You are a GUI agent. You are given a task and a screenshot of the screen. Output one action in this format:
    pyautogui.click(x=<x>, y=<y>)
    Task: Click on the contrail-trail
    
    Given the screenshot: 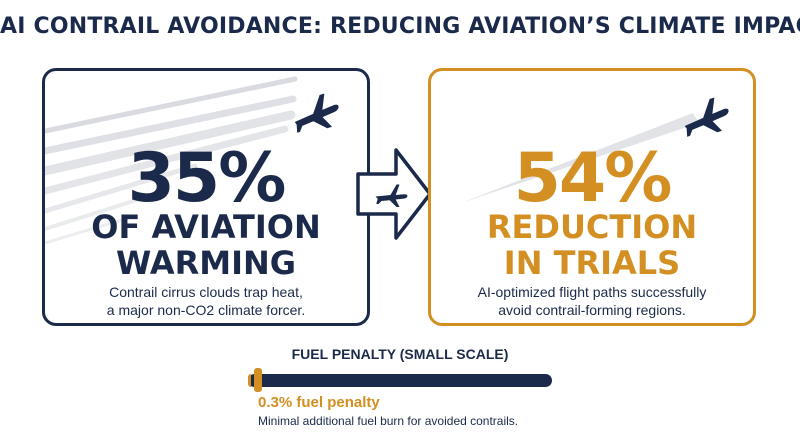 What is the action you would take?
    pyautogui.click(x=580, y=158)
    